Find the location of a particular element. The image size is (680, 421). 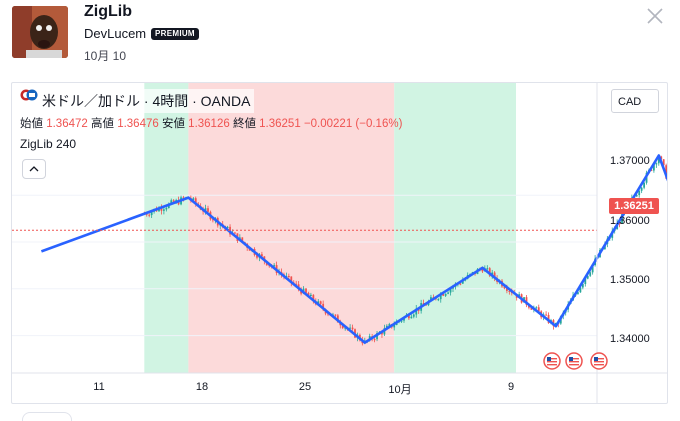

collapse-legend-button is located at coordinates (34, 169).